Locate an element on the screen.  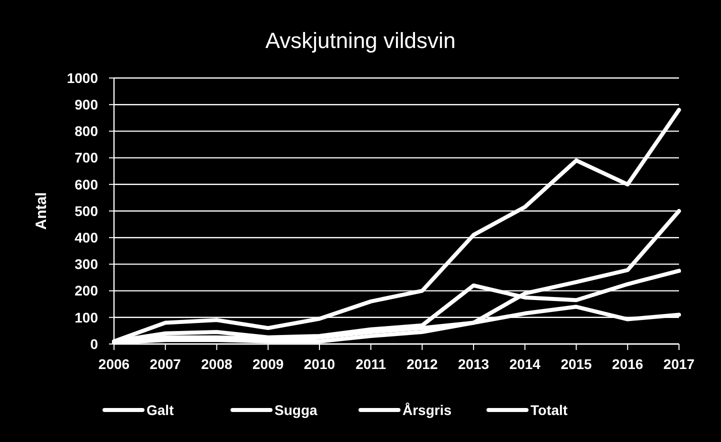
x-tick-label: 2016 is located at coordinates (628, 364).